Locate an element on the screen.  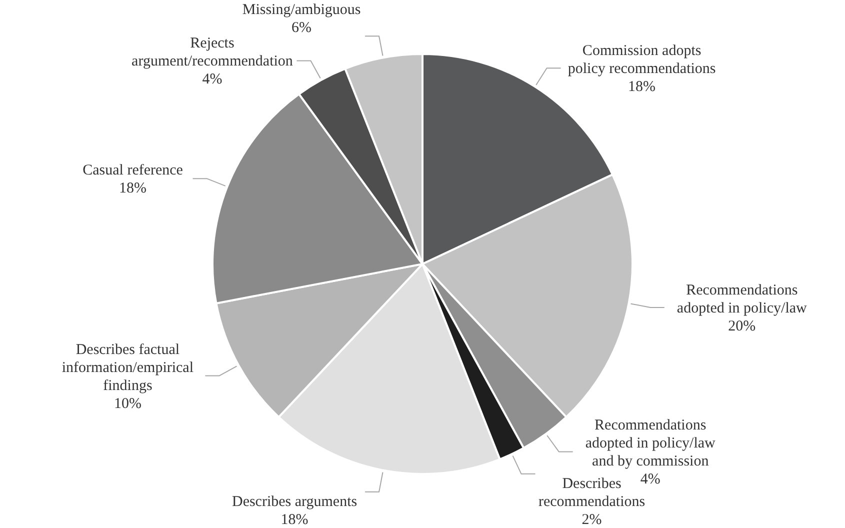
slice-label: Describes factual information/empirical findings is located at coordinates (128, 368).